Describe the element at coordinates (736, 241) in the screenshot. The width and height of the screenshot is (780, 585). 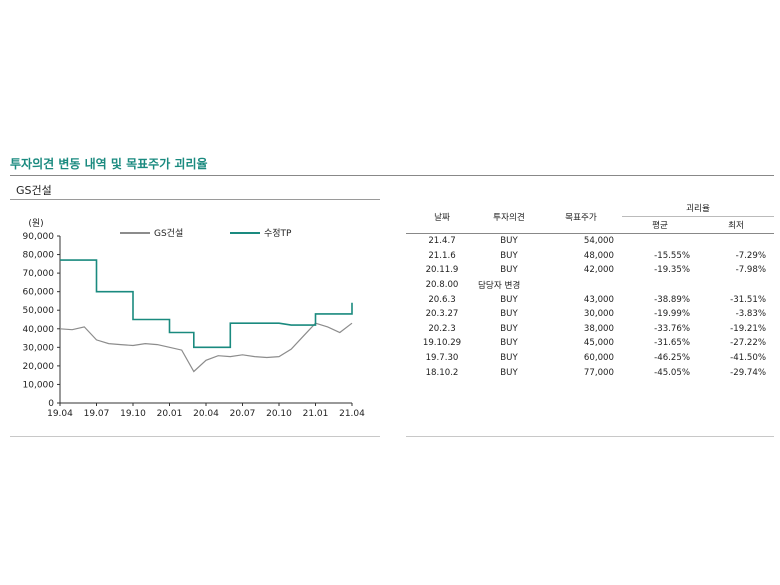
I see `cell-extreme` at that location.